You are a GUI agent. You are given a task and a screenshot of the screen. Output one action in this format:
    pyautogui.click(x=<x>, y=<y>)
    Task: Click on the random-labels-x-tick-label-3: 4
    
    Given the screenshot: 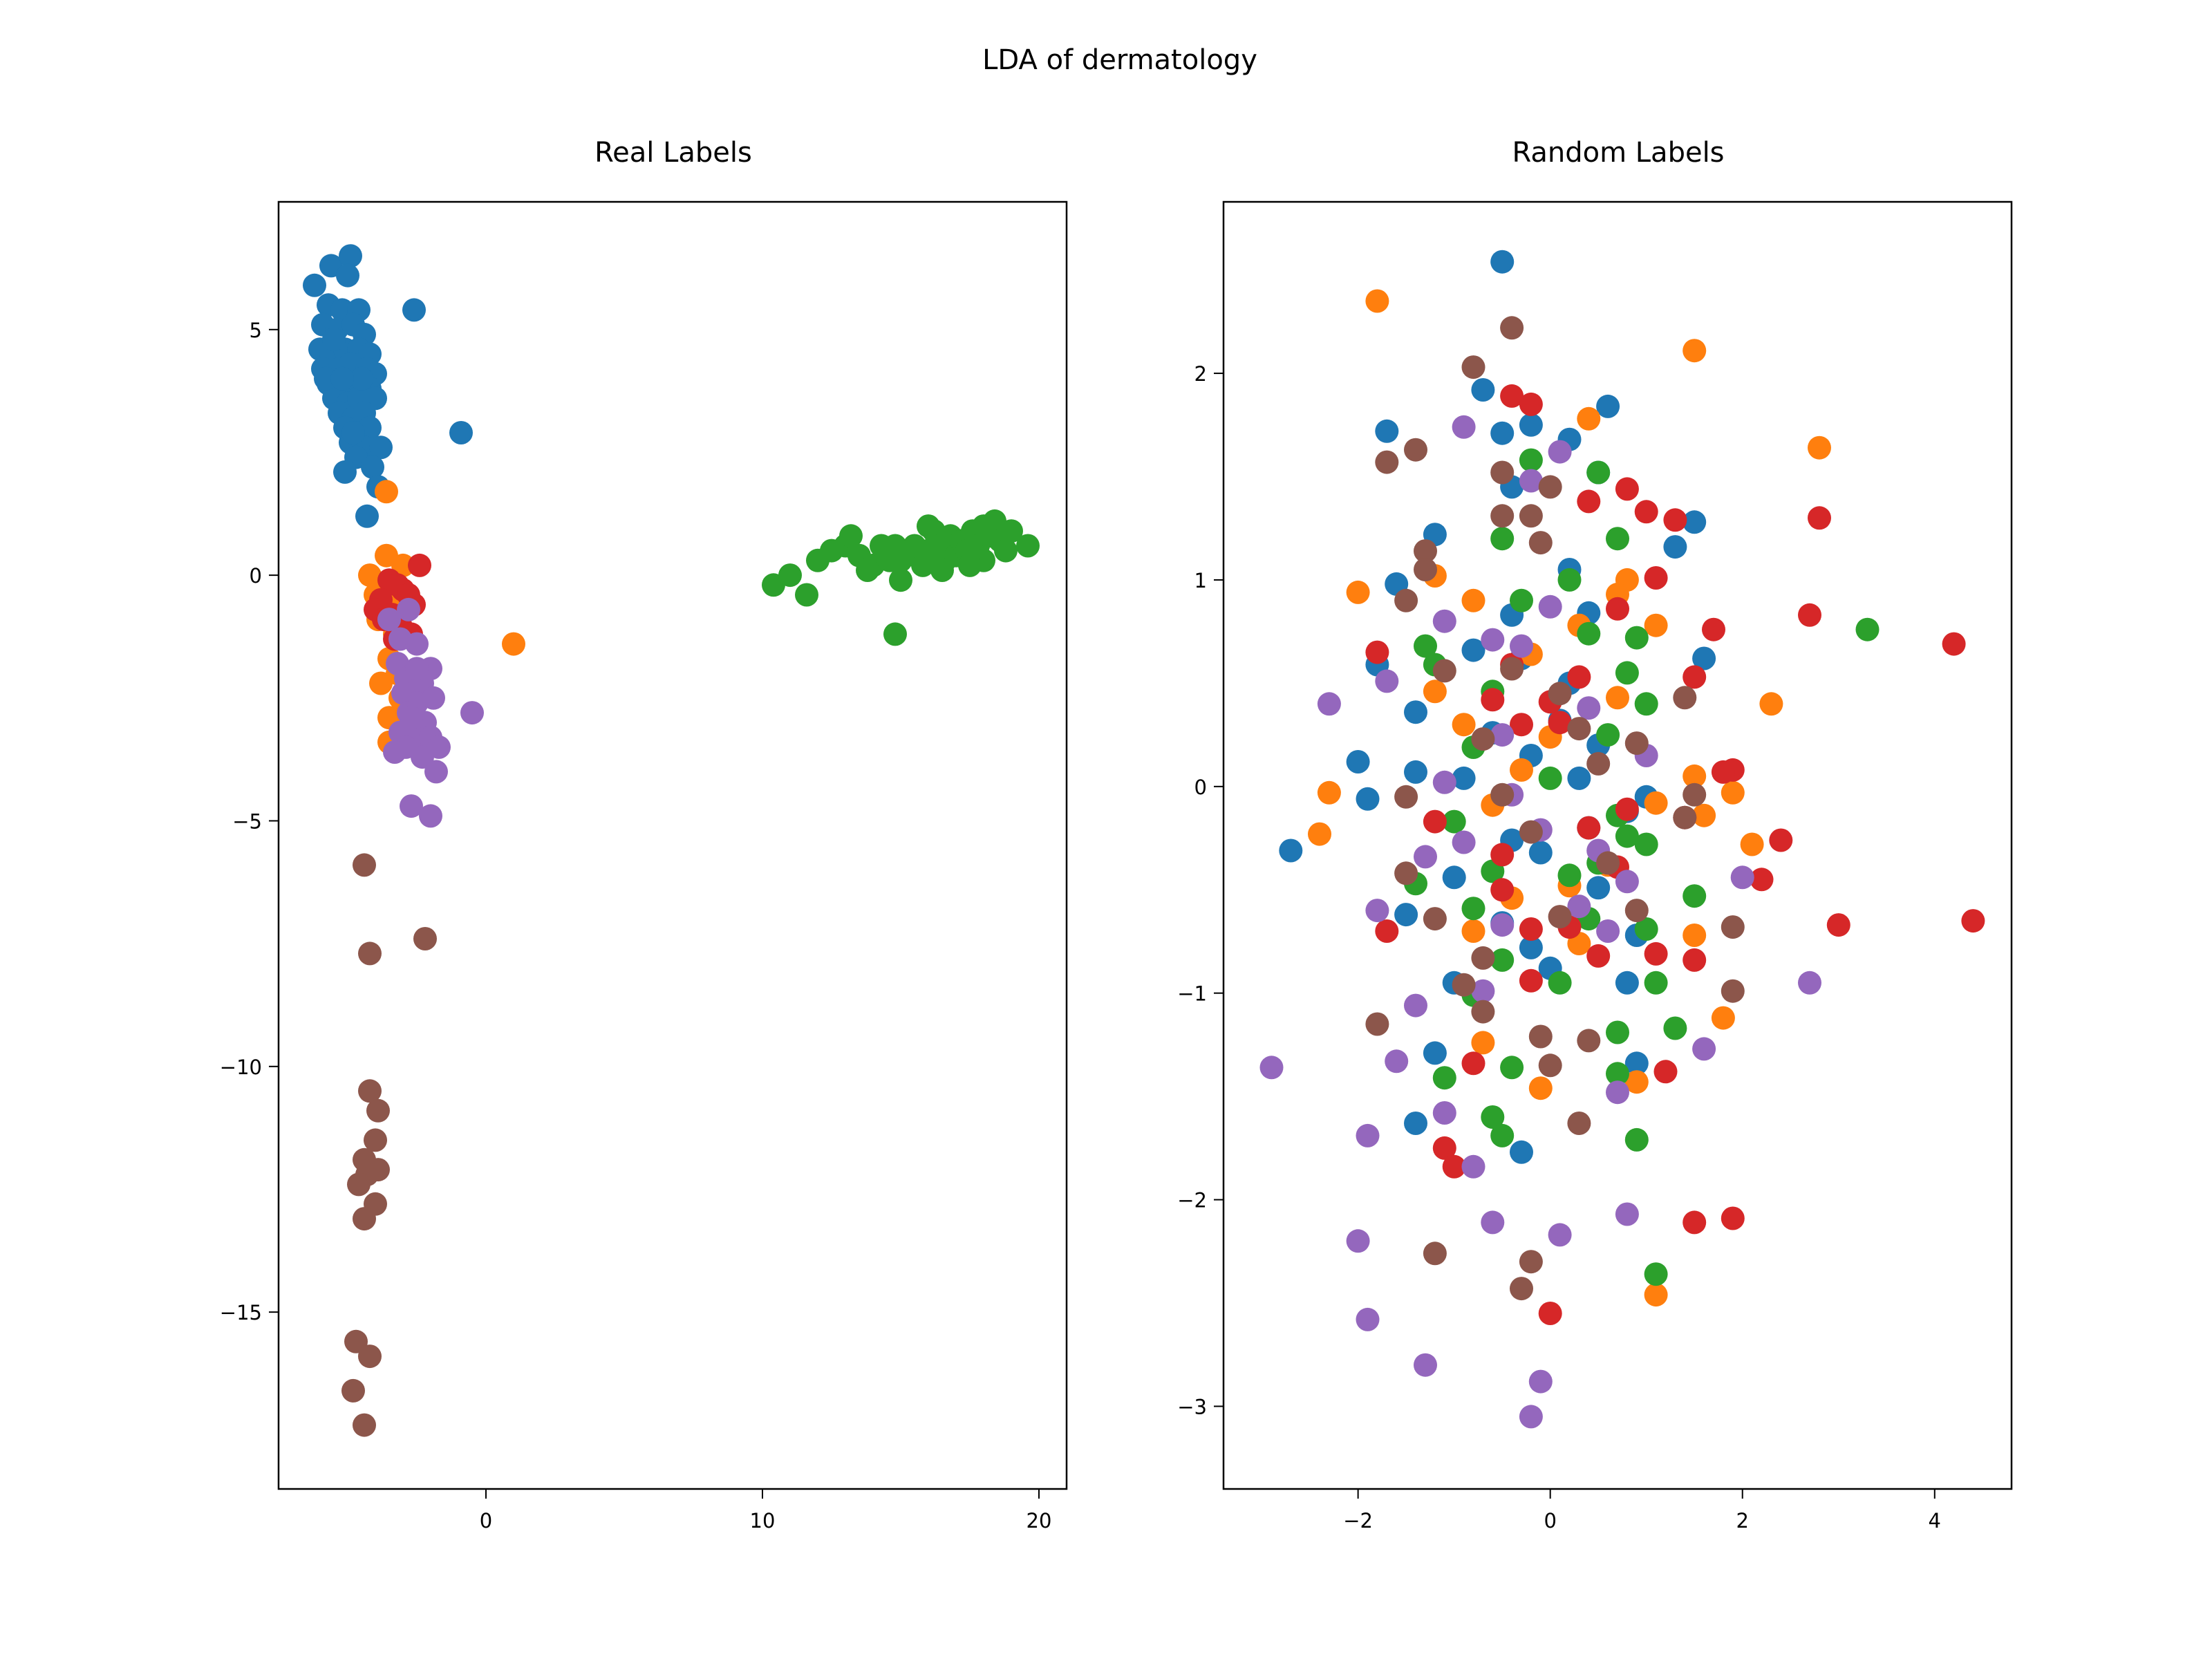 What is the action you would take?
    pyautogui.click(x=1935, y=1521)
    